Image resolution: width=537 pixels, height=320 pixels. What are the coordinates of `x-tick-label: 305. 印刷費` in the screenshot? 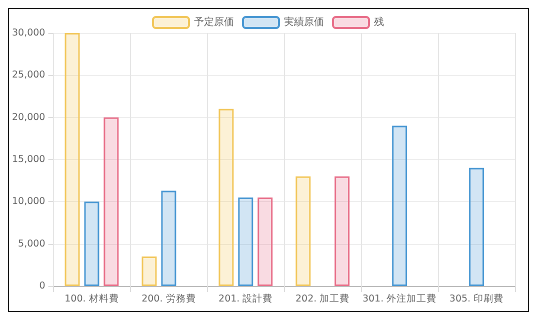 It's located at (476, 298).